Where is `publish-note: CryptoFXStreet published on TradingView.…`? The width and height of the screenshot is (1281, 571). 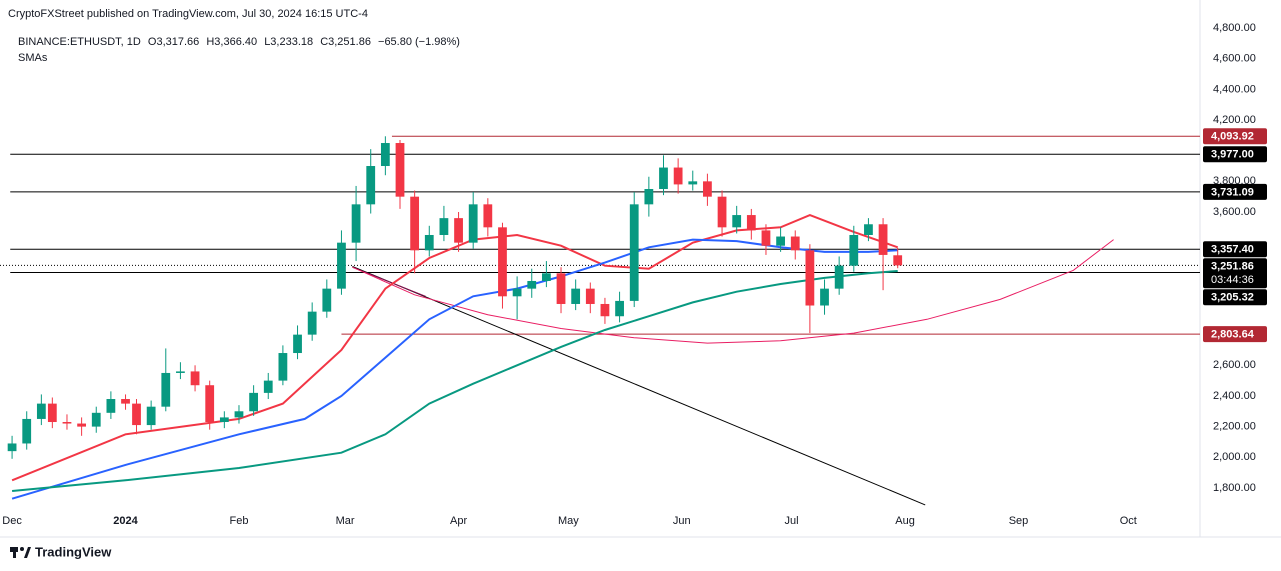 publish-note: CryptoFXStreet published on TradingView.… is located at coordinates (188, 14).